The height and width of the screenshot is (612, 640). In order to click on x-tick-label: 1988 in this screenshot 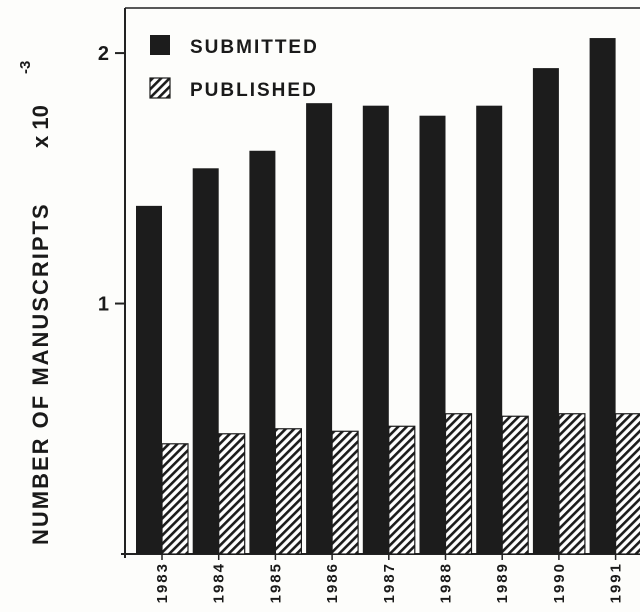, I will do `click(446, 582)`.